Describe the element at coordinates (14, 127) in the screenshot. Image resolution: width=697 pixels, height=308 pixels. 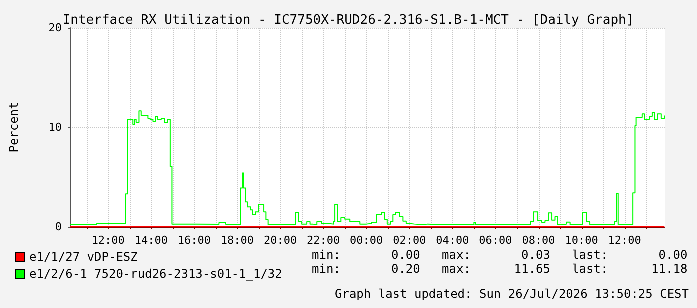
I see `y-axis-title: Percent` at that location.